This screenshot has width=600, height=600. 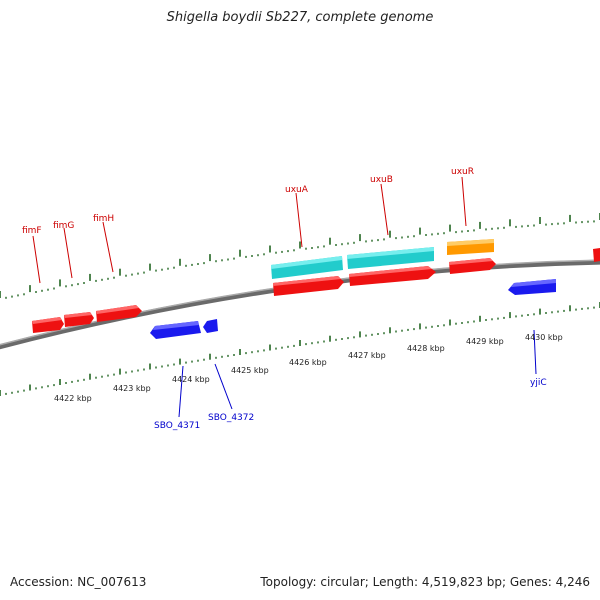 What do you see at coordinates (485, 341) in the screenshot?
I see `kbp-label-4429: 4429 kbp` at bounding box center [485, 341].